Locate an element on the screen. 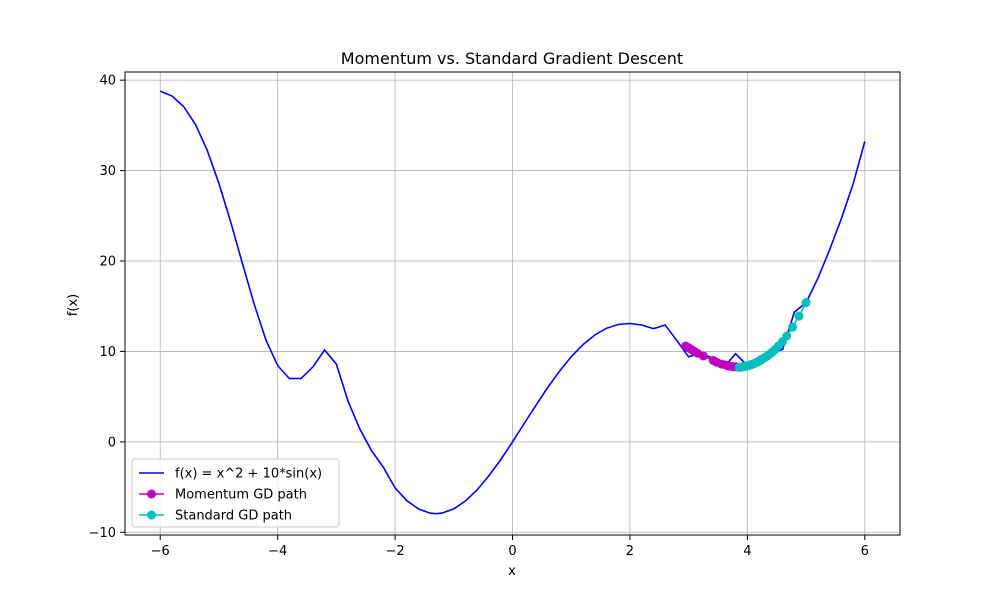  y-tick-label: −10 is located at coordinates (102, 533).